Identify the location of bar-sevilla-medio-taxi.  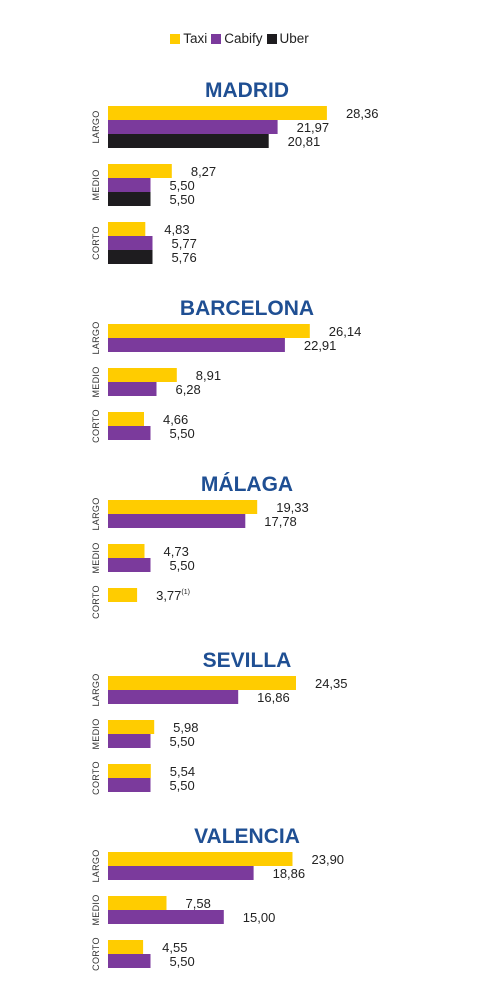
(131, 727).